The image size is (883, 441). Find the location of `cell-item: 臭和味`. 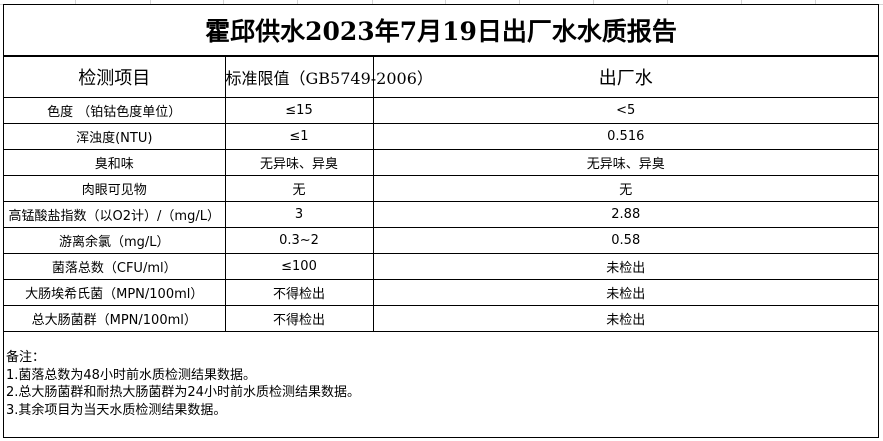

cell-item: 臭和味 is located at coordinates (115, 162).